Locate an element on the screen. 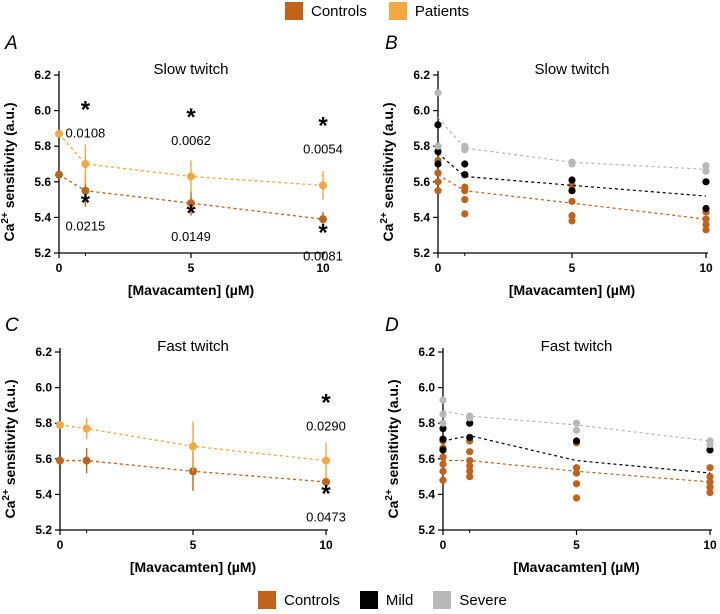 The width and height of the screenshot is (720, 614). legend-bottom: Controls Mild Severe is located at coordinates (382, 600).